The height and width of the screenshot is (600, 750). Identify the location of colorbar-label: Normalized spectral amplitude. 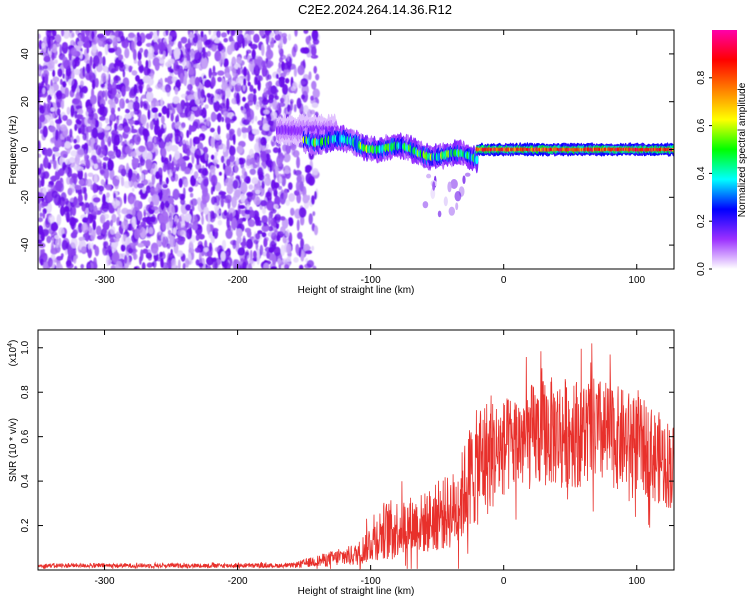
(742, 149).